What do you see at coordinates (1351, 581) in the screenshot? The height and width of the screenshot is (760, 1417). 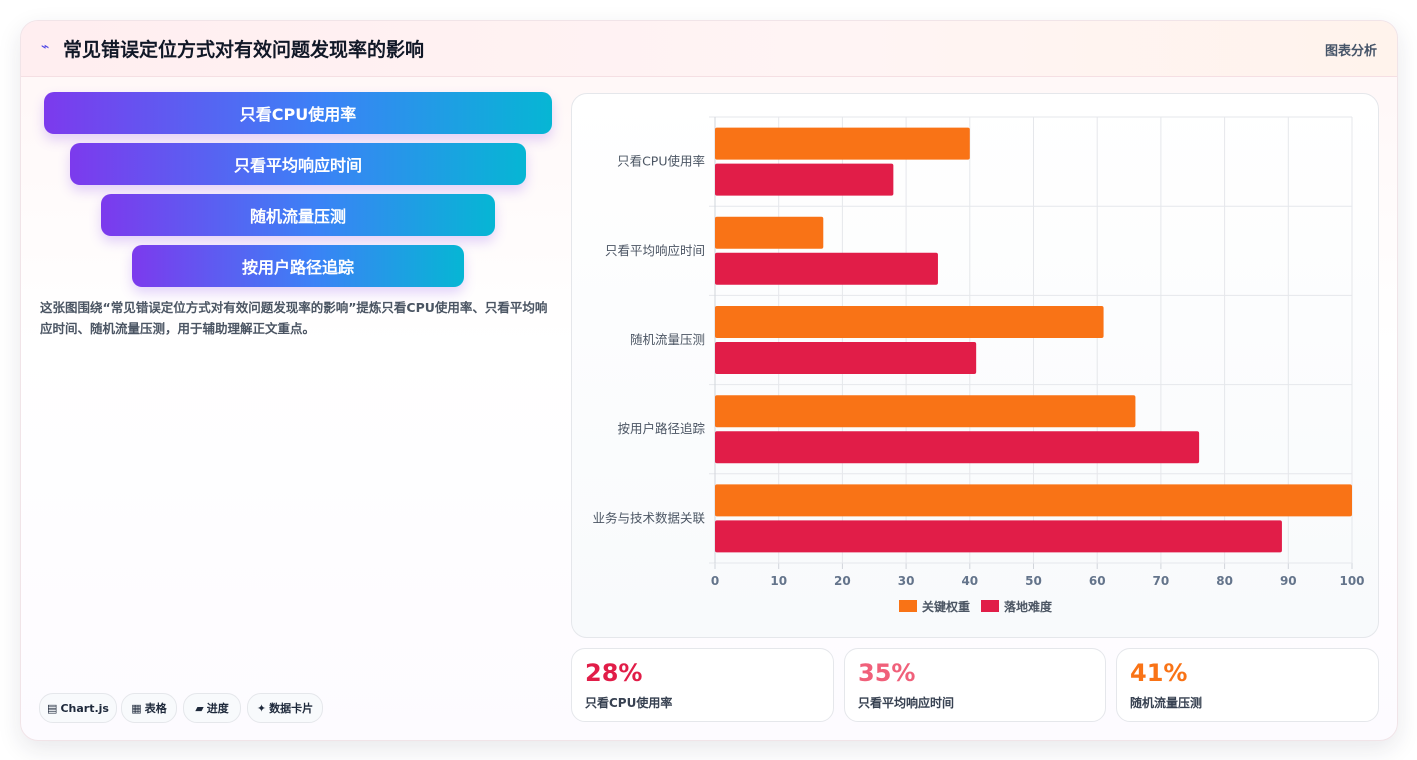 I see `x-tick-label: 100` at bounding box center [1351, 581].